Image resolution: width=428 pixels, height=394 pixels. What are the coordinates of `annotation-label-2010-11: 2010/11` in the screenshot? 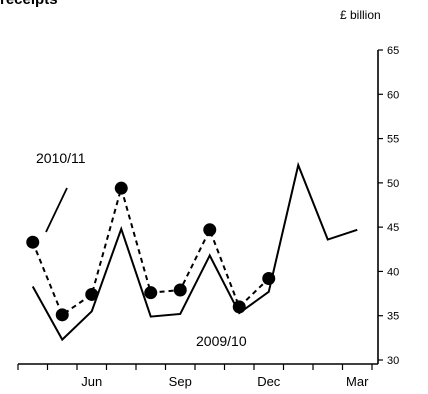 It's located at (61, 158).